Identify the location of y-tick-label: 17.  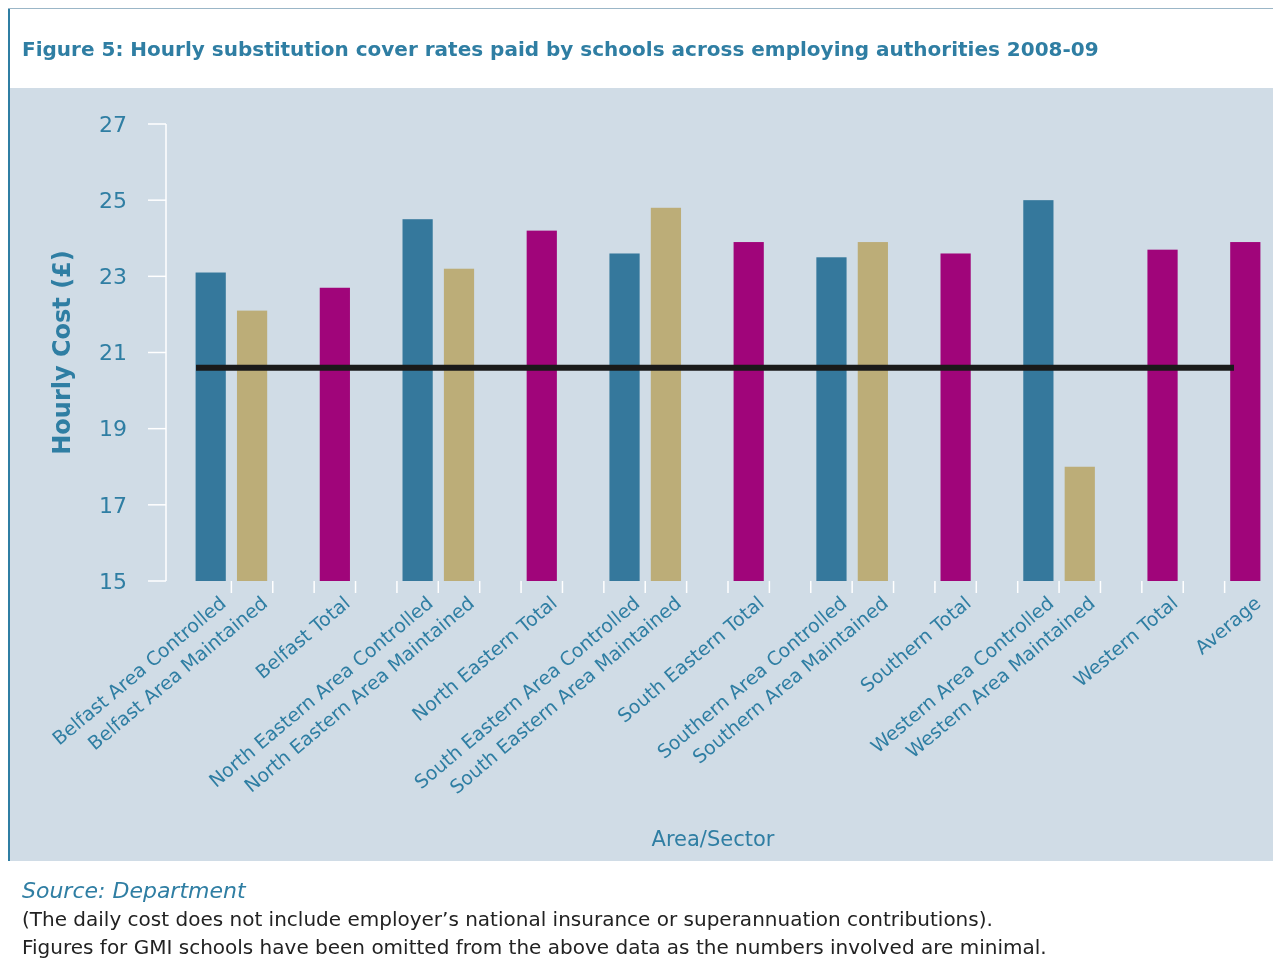
(113, 505).